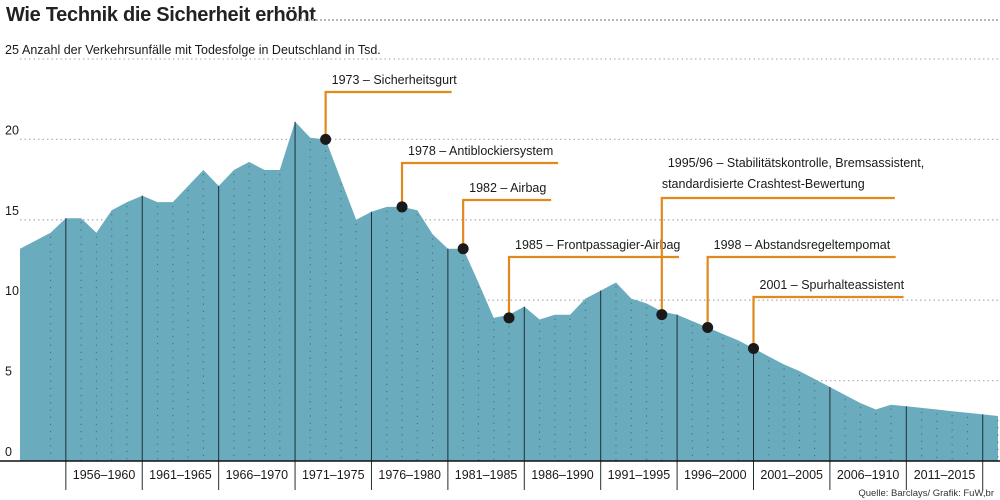 This screenshot has height=500, width=1000. Describe the element at coordinates (802, 245) in the screenshot. I see `annotation-label: 1998 – Abstandsregeltempomat` at that location.